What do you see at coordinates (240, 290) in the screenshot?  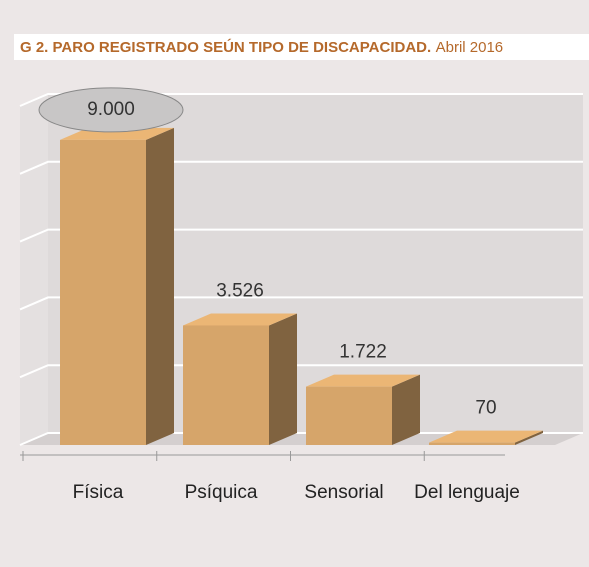 I see `value-label: 3.526` at bounding box center [240, 290].